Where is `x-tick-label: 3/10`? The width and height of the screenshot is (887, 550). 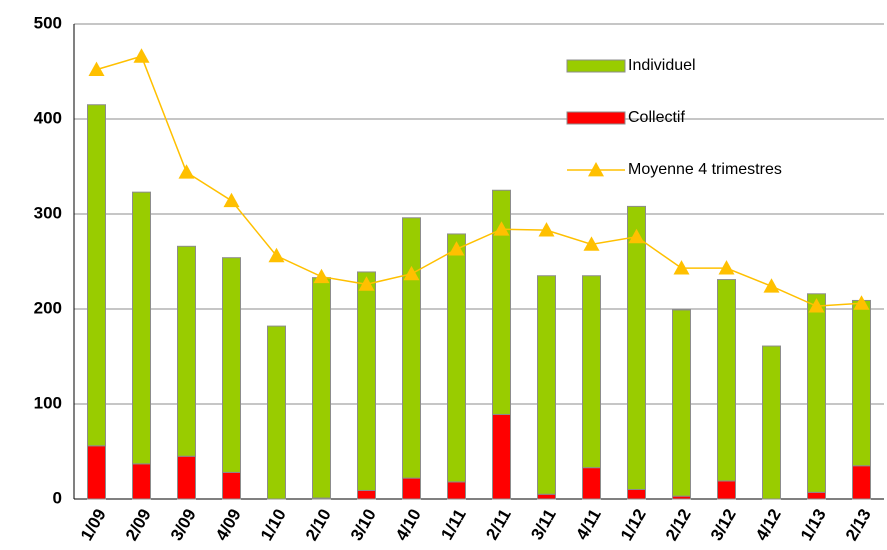 x-tick-label: 3/10 is located at coordinates (363, 525).